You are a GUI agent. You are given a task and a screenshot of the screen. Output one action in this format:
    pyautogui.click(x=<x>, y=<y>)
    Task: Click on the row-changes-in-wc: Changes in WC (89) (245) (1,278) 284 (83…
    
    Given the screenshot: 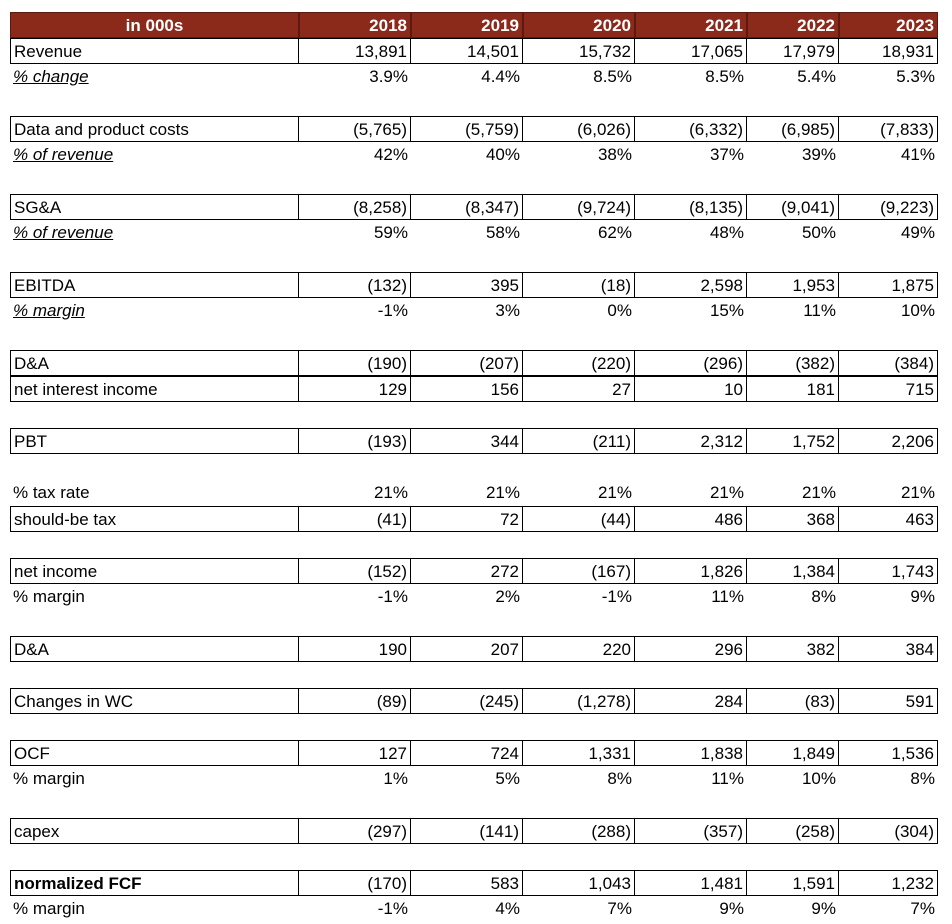 What is the action you would take?
    pyautogui.click(x=474, y=701)
    